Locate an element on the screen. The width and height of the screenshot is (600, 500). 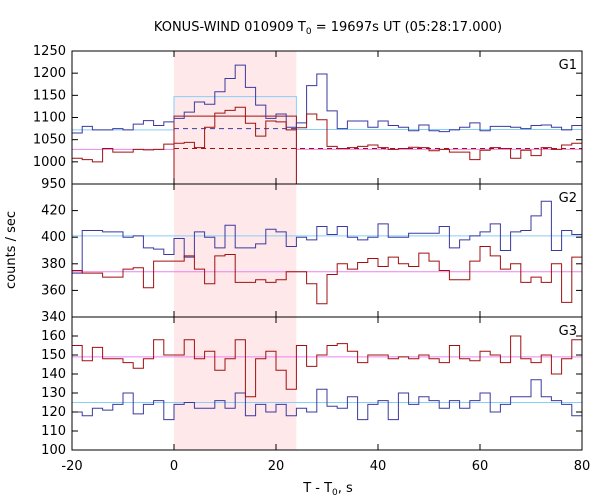
x-tick-label: 60 is located at coordinates (480, 466).